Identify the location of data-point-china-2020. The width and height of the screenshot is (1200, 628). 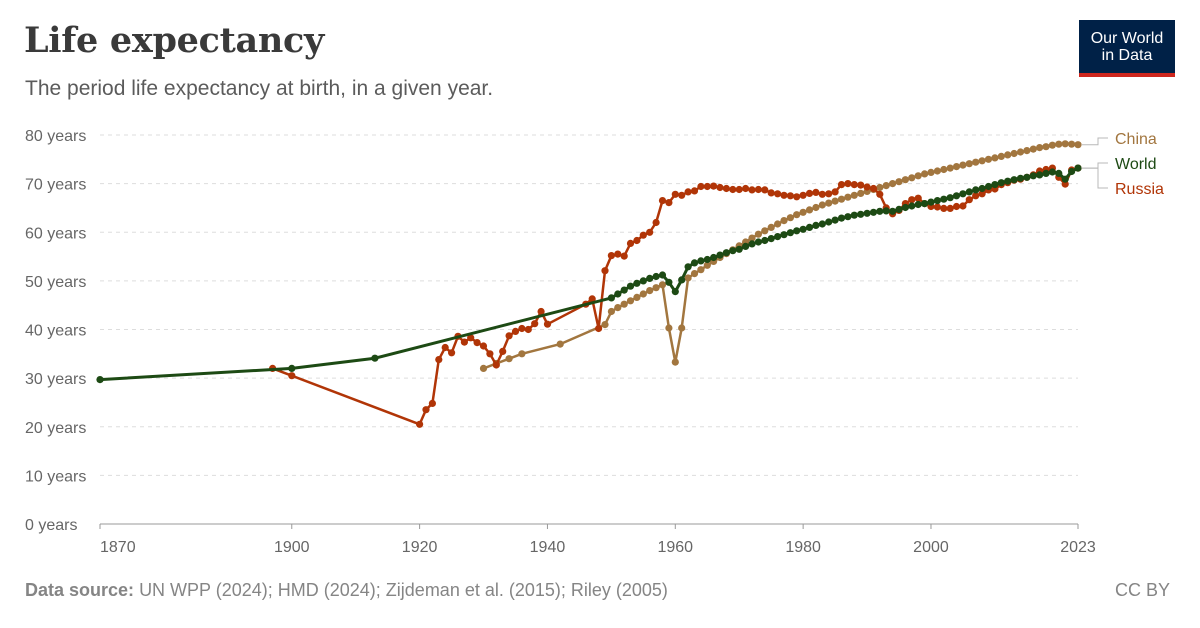
(1059, 144).